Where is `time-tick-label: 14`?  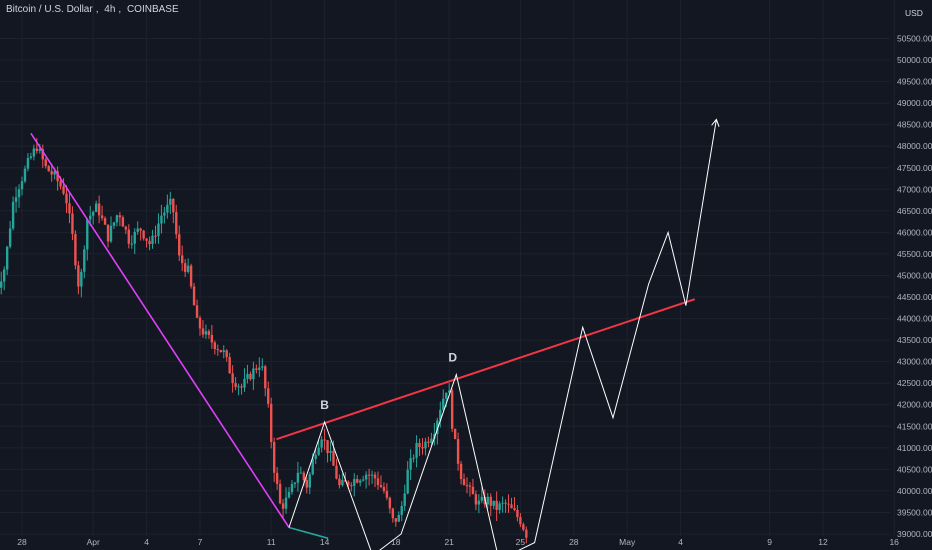
time-tick-label: 14 is located at coordinates (325, 542).